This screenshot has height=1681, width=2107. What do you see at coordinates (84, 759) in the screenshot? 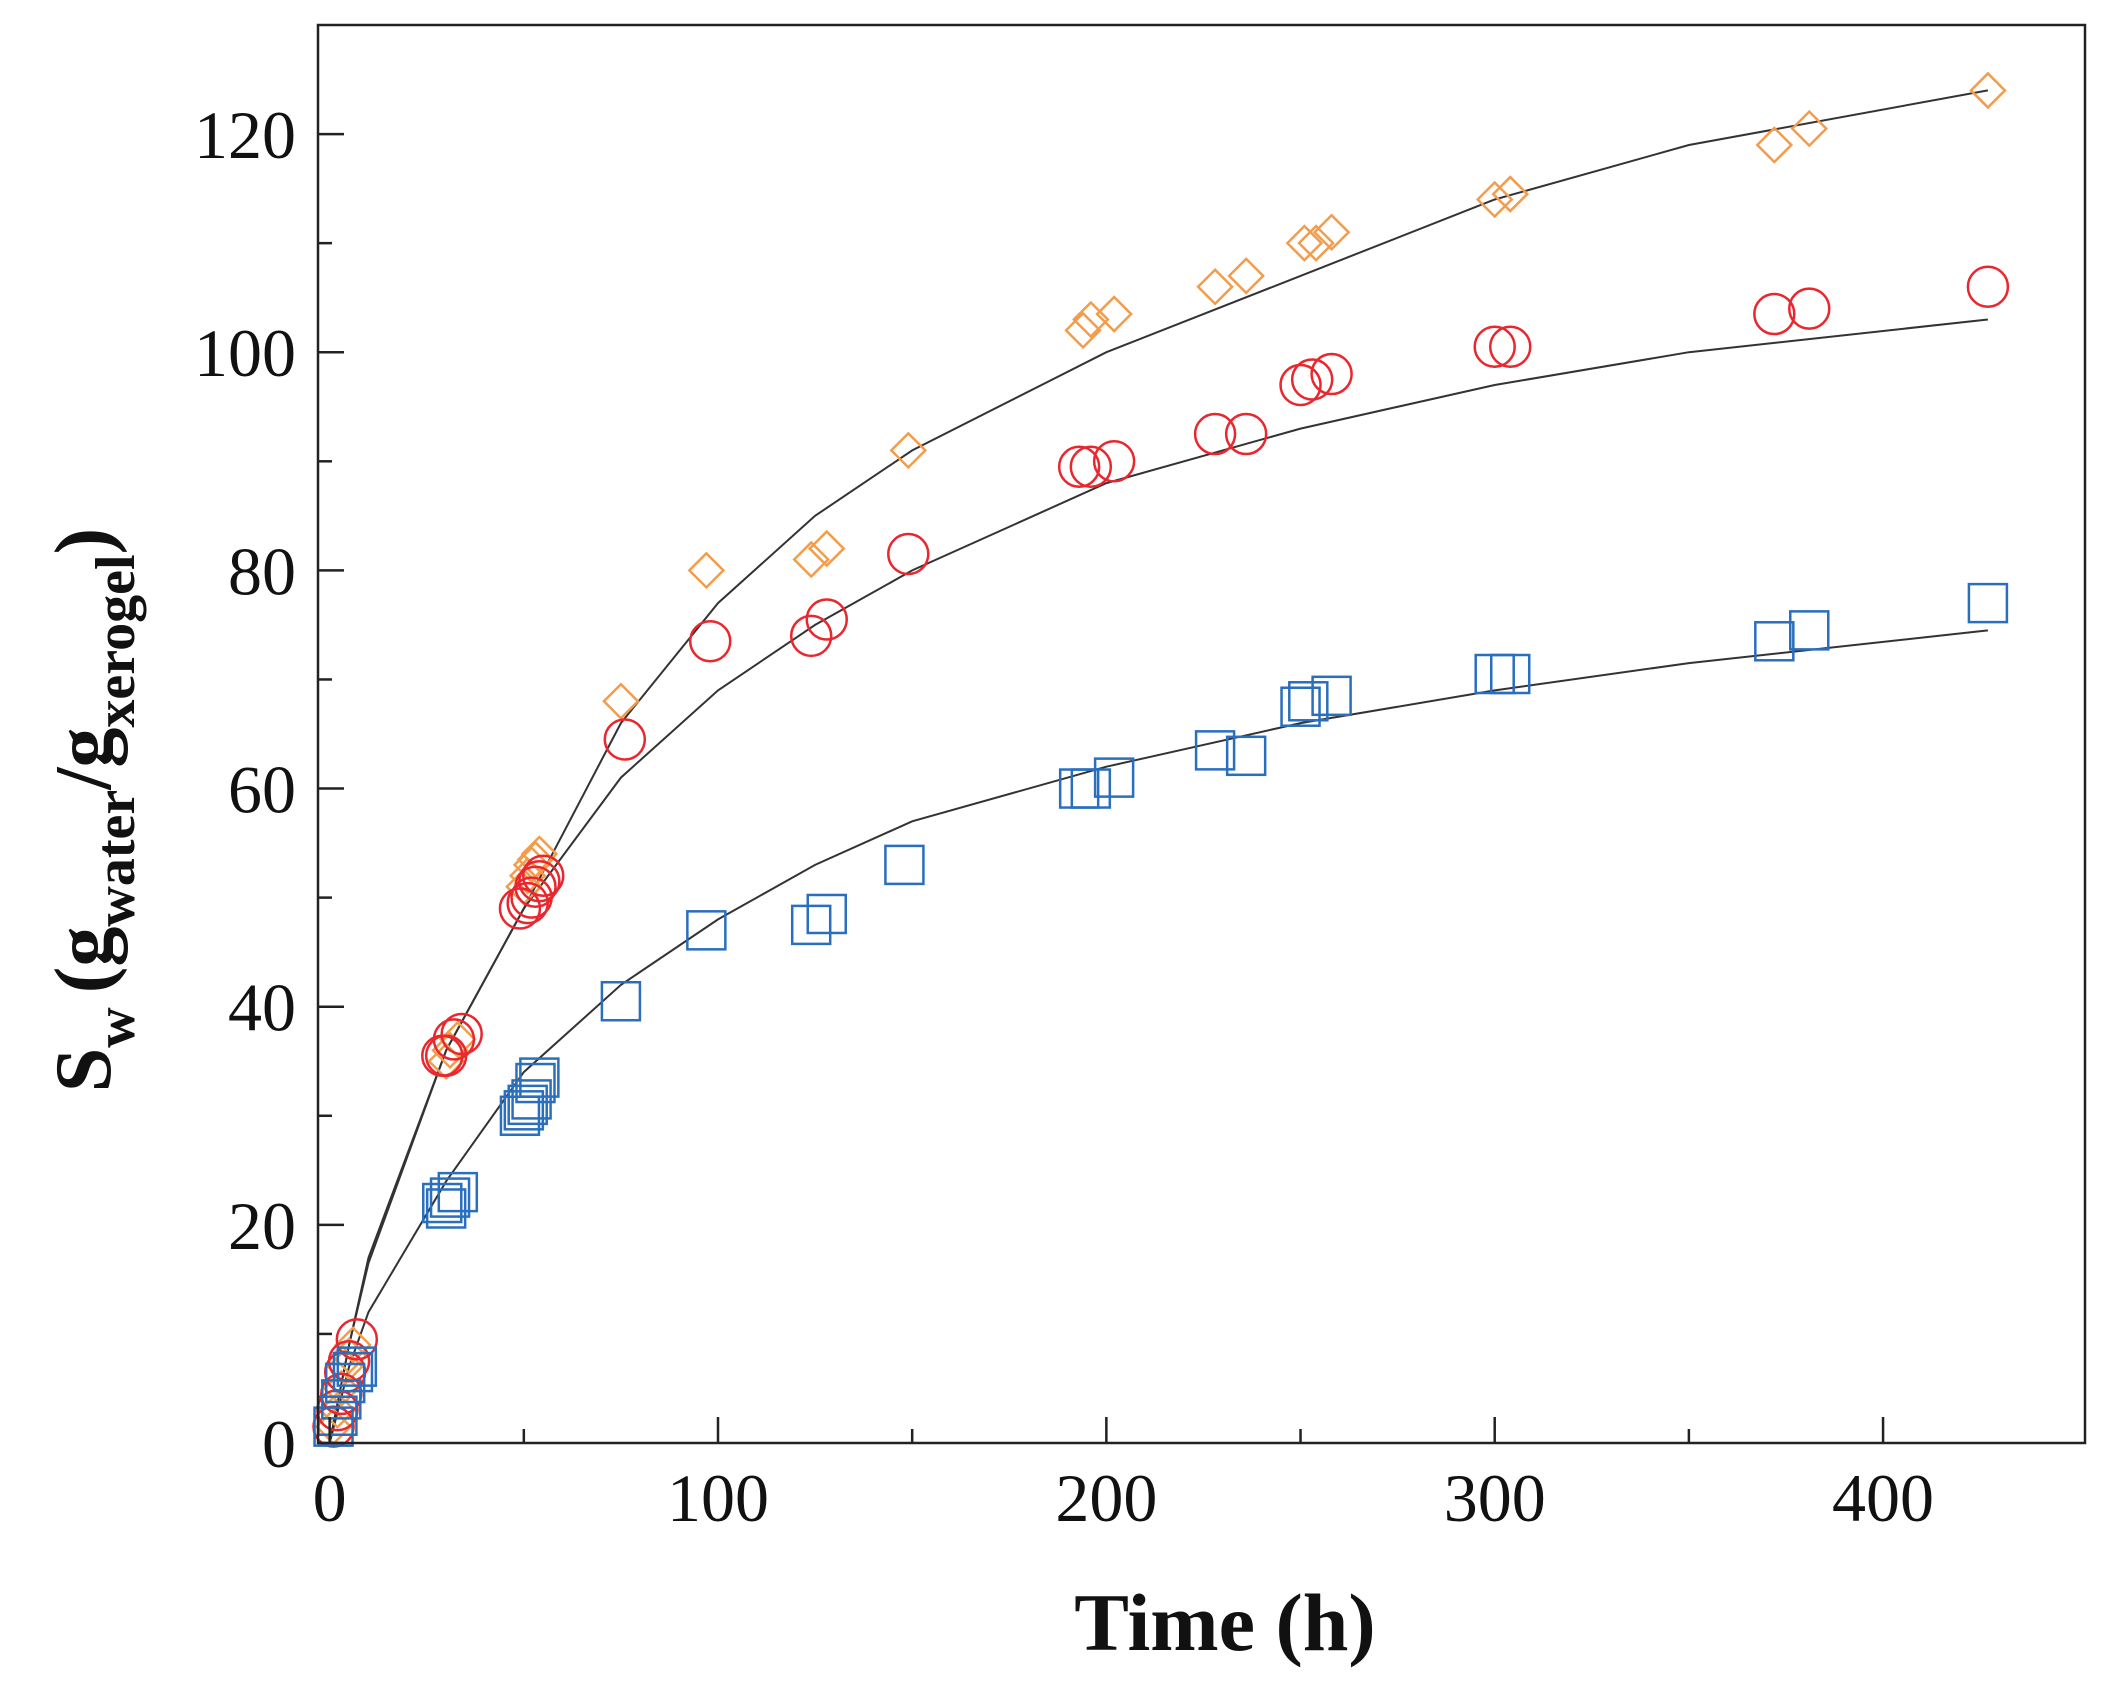
I see `y-title-slash: /g` at bounding box center [84, 759].